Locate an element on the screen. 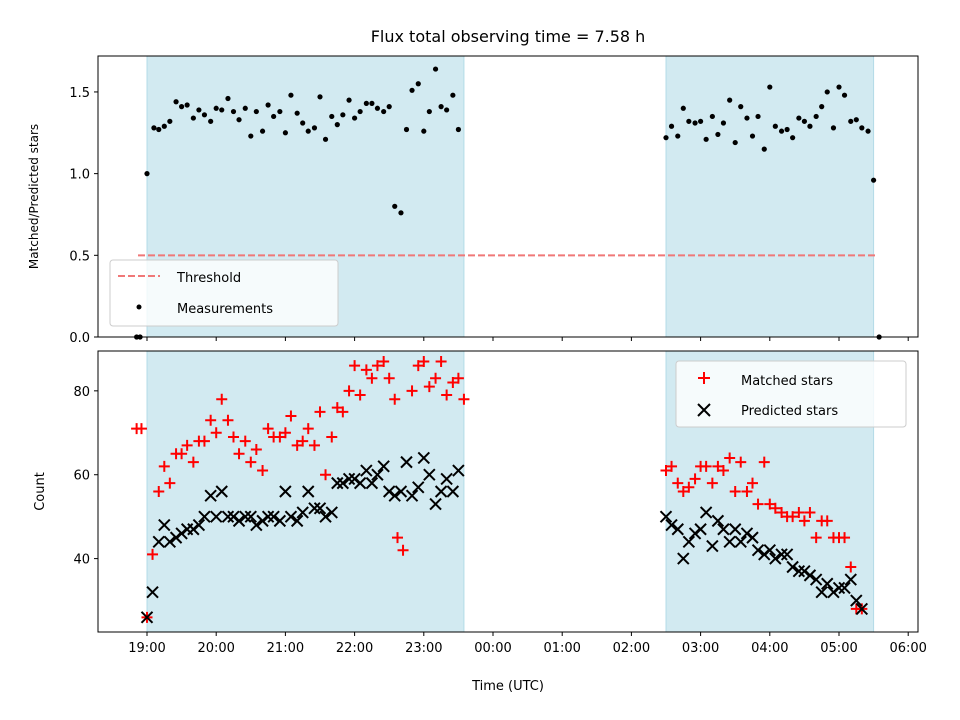  x-tick-label: 02:00 is located at coordinates (631, 648).